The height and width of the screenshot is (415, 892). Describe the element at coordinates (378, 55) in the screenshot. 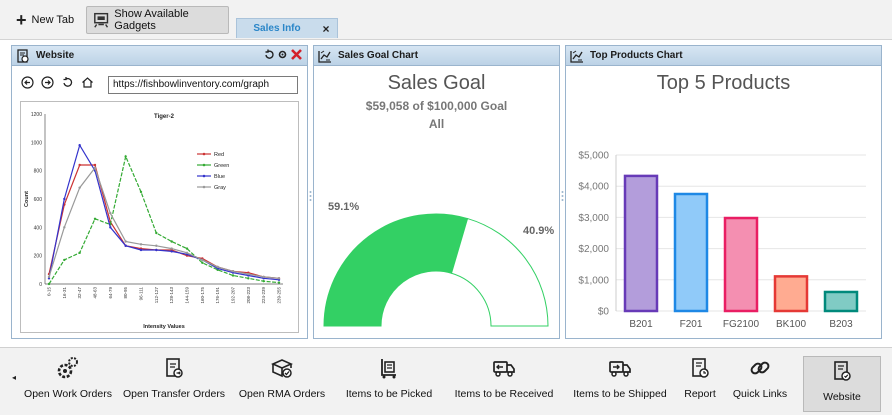

I see `sales-goal-panel-title: Sales Goal Chart` at that location.